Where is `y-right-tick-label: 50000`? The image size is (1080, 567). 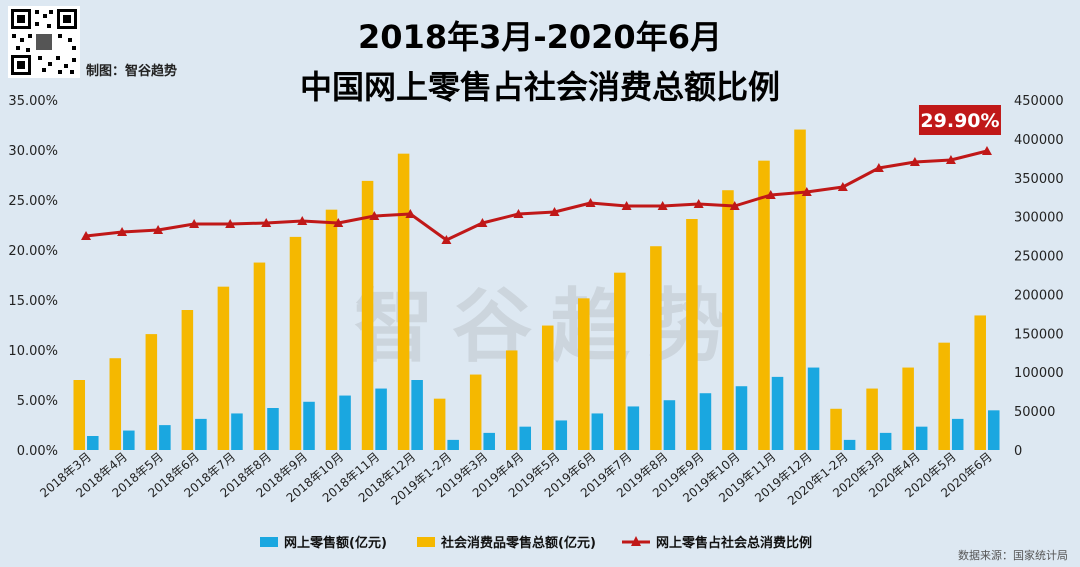 y-right-tick-label: 50000 is located at coordinates (1034, 412).